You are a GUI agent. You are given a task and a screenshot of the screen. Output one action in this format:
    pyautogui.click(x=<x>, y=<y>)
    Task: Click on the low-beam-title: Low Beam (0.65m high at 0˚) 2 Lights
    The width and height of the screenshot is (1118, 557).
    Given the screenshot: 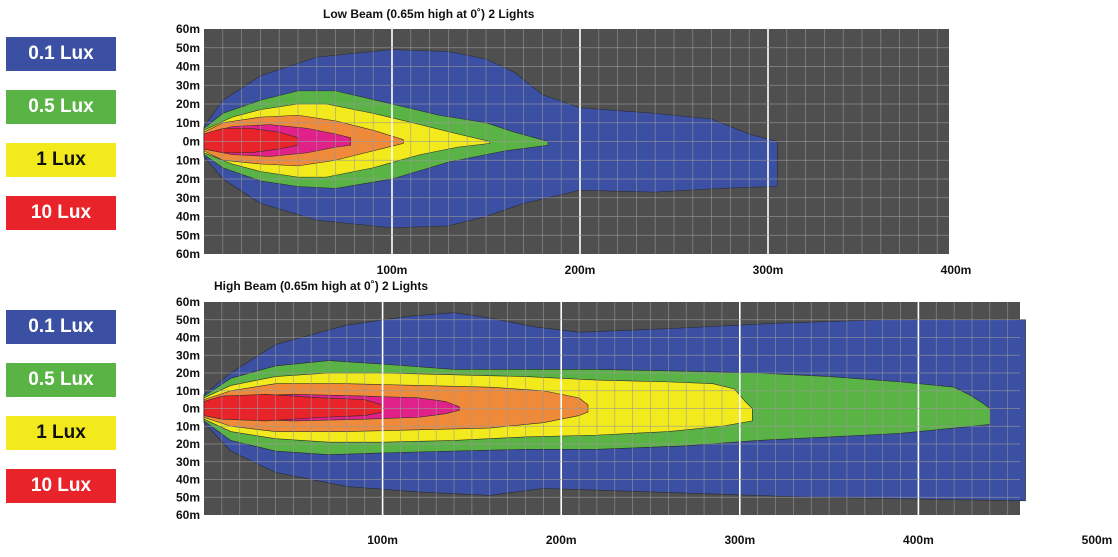 What is the action you would take?
    pyautogui.click(x=429, y=14)
    